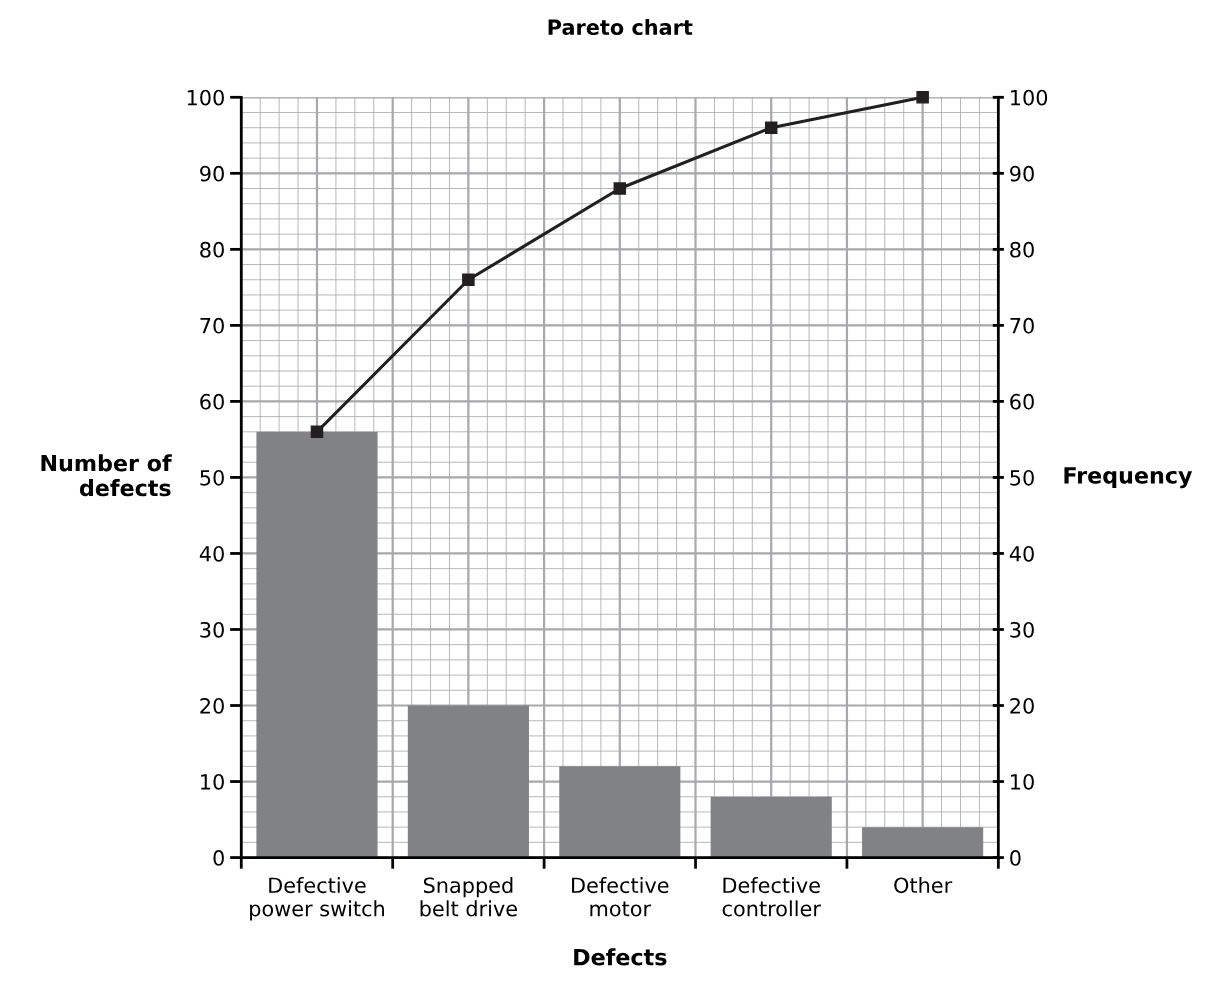  Describe the element at coordinates (212, 629) in the screenshot. I see `y-tick-label: 30` at that location.